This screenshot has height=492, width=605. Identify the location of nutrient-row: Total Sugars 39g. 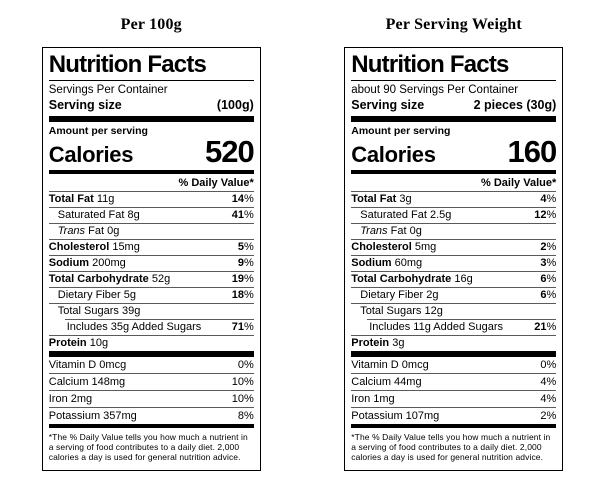
(151, 311).